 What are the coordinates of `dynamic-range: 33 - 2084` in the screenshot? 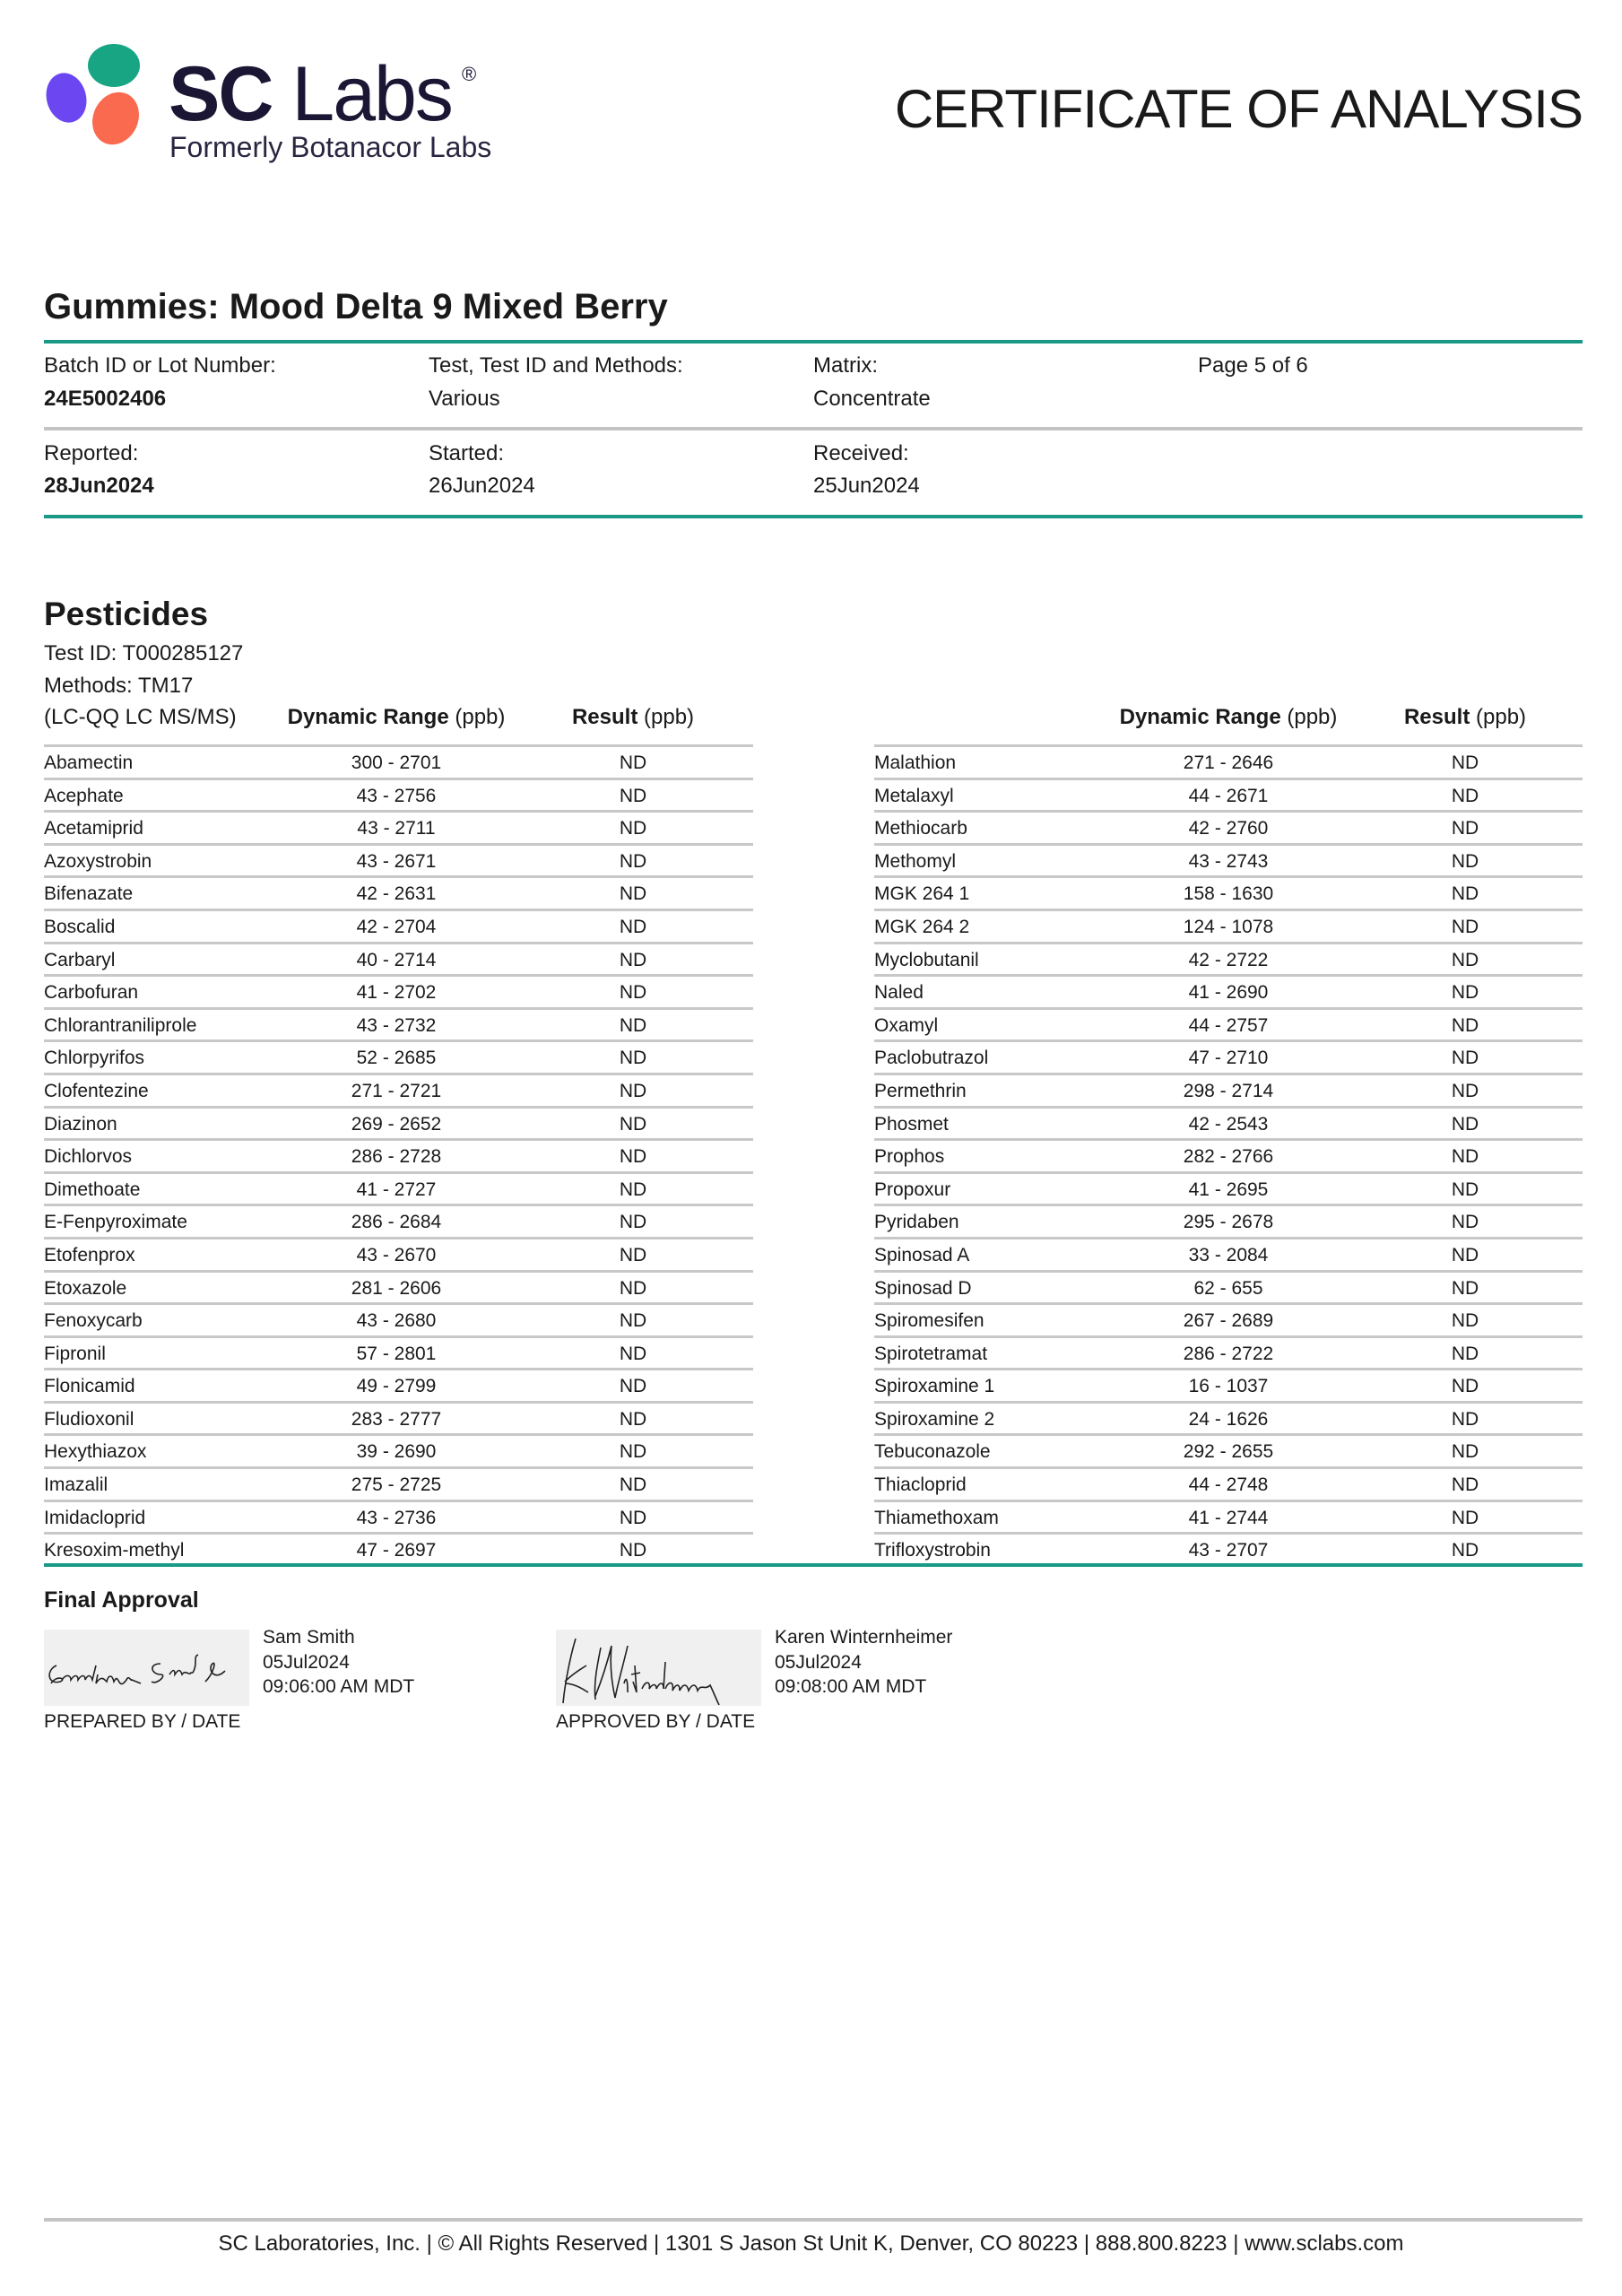 It's located at (1228, 1254).